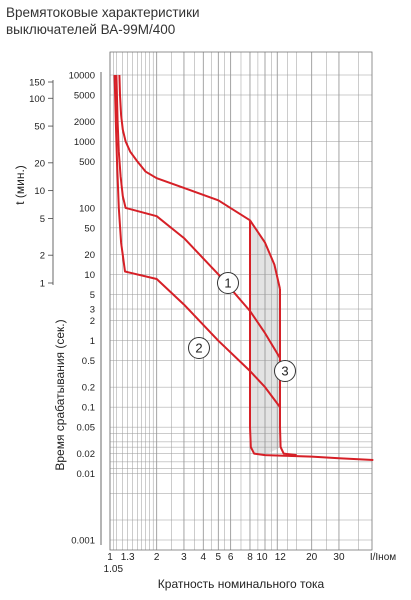  I want to click on y-tick-label: 0.001, so click(83, 541).